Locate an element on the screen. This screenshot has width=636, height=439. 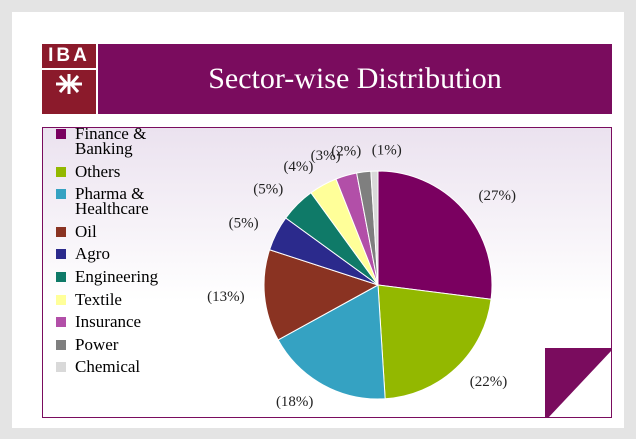
title-bar: Sector-wise Distribution is located at coordinates (355, 79).